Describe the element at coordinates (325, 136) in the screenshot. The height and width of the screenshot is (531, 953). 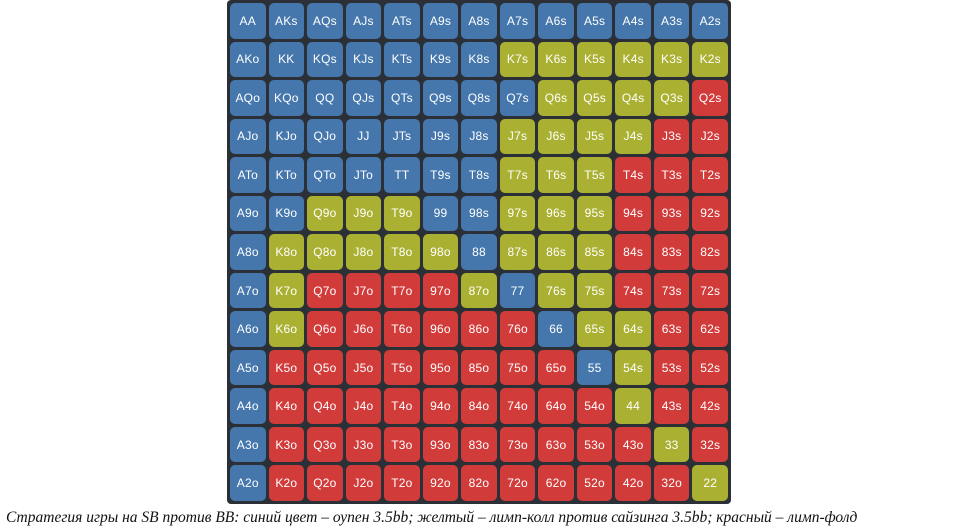
I see `hand-cell-QJo: QJo` at that location.